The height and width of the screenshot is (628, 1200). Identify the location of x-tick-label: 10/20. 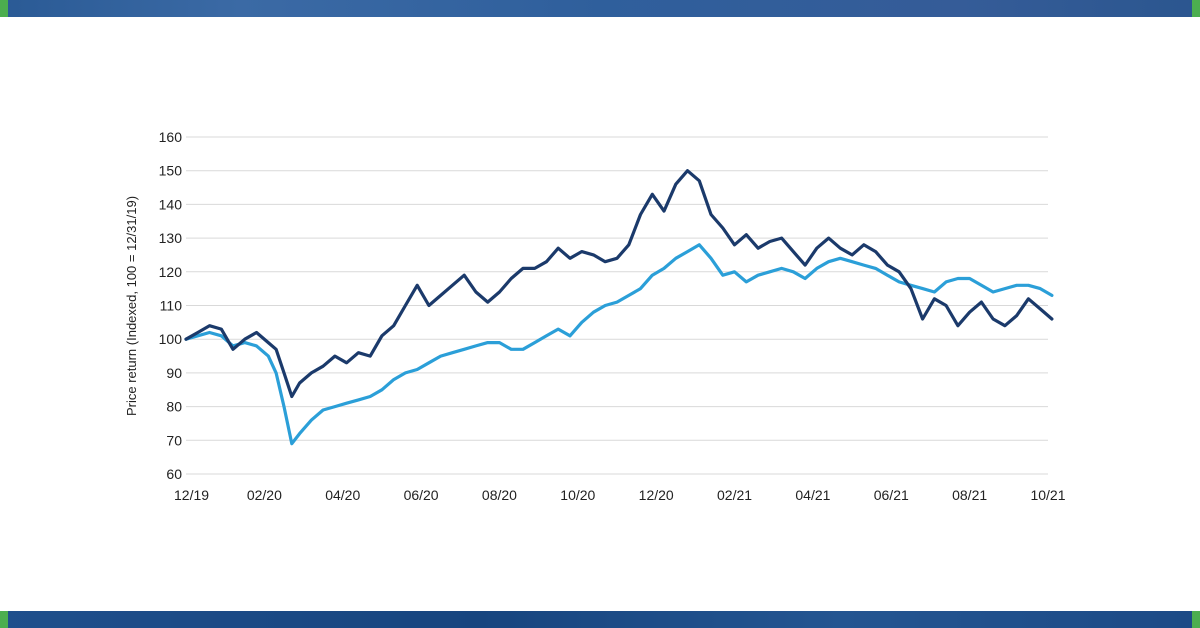
(577, 495).